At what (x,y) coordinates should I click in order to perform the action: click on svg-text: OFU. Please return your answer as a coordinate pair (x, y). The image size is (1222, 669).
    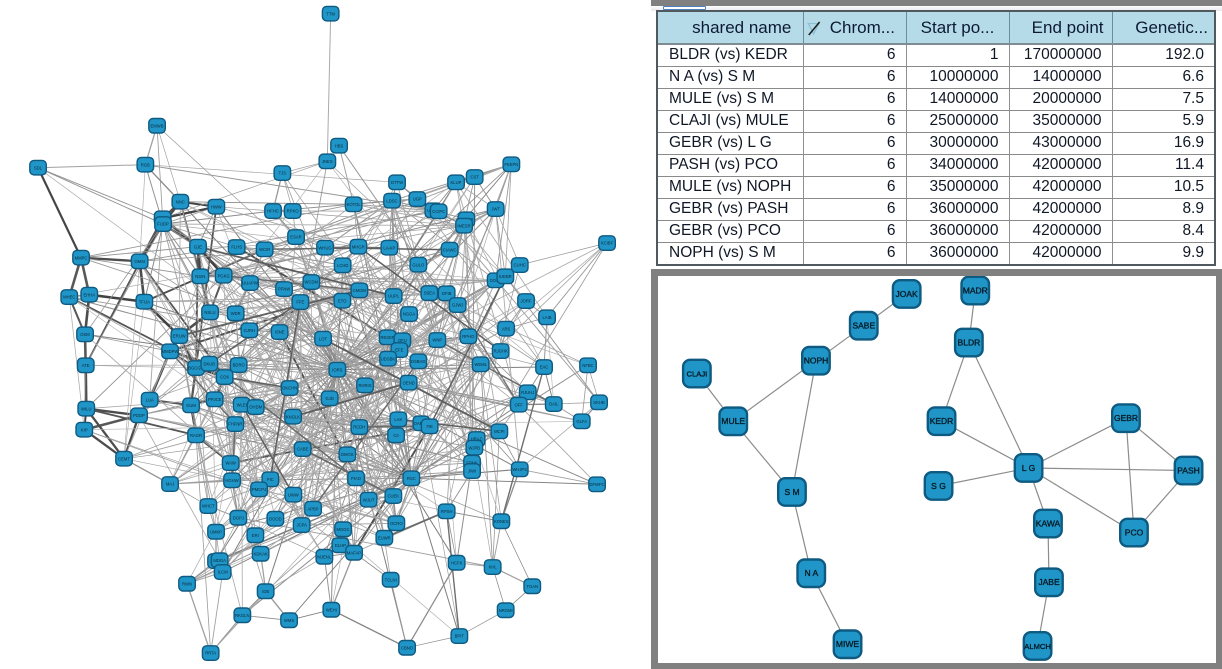
    Looking at the image, I should click on (402, 340).